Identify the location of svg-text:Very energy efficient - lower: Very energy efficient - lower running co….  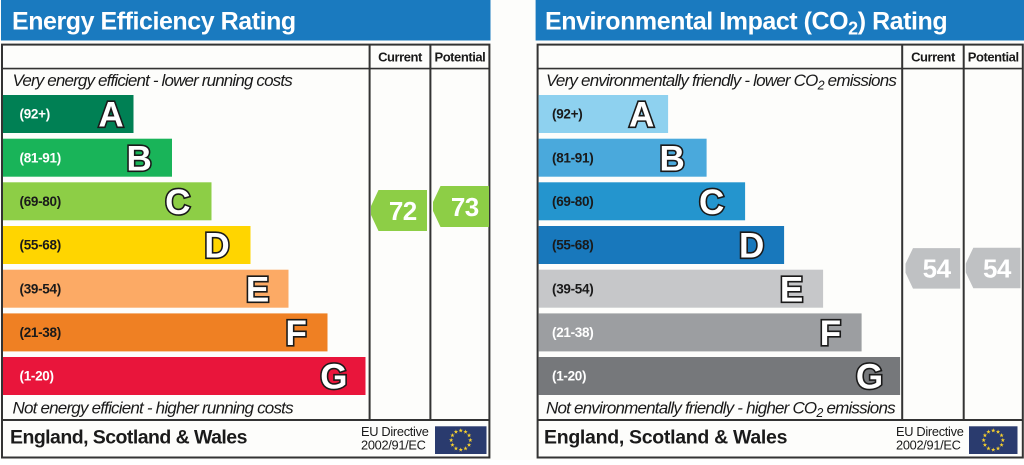
(153, 80).